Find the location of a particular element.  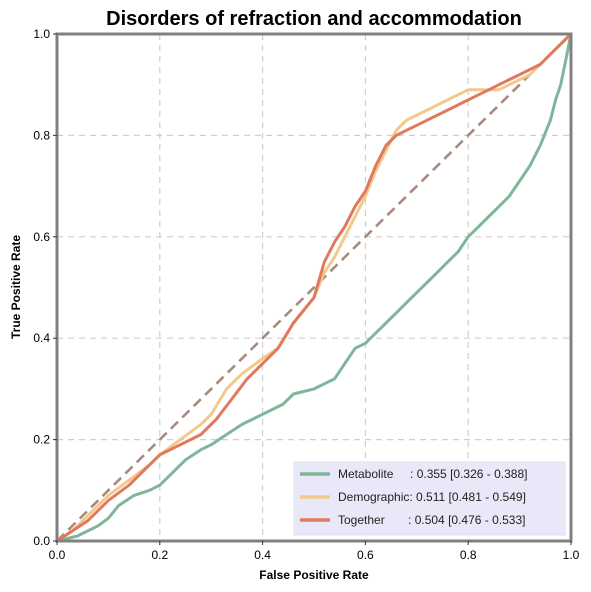

legend-box is located at coordinates (429, 498).